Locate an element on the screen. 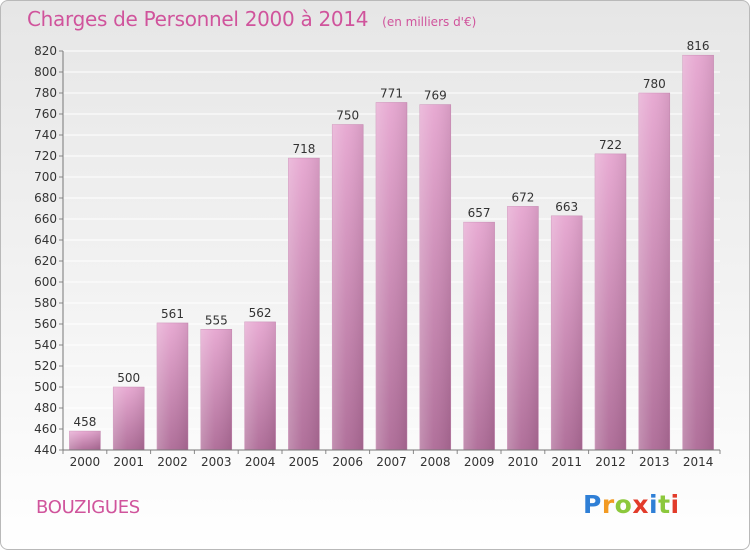 Image resolution: width=750 pixels, height=550 pixels. x-tick-label: 2001 is located at coordinates (128, 462).